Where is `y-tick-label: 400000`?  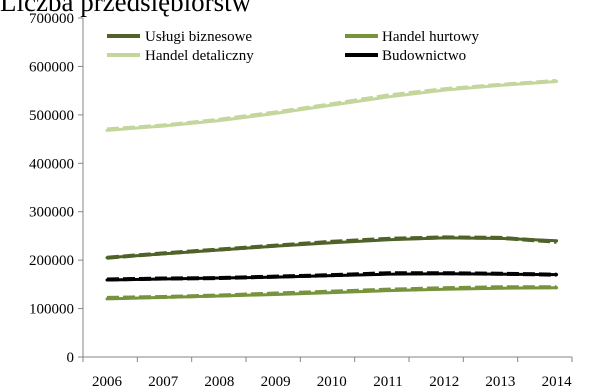 y-tick-label: 400000 is located at coordinates (51, 164).